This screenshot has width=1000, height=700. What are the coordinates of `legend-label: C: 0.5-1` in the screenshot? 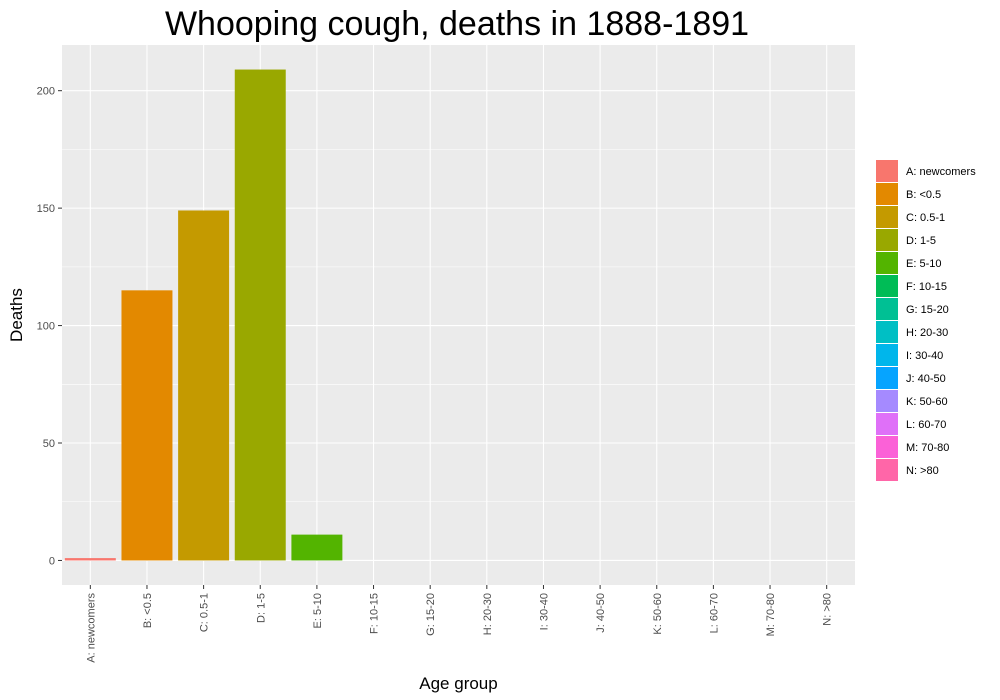 It's located at (925, 218).